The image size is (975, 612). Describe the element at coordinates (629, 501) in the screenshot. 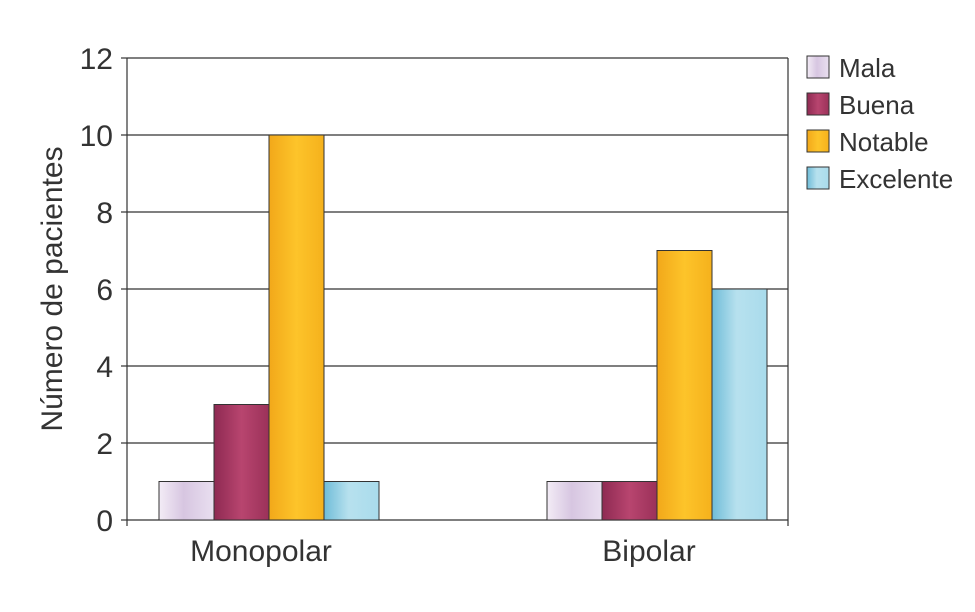

I see `bar-bipolar-buena` at that location.